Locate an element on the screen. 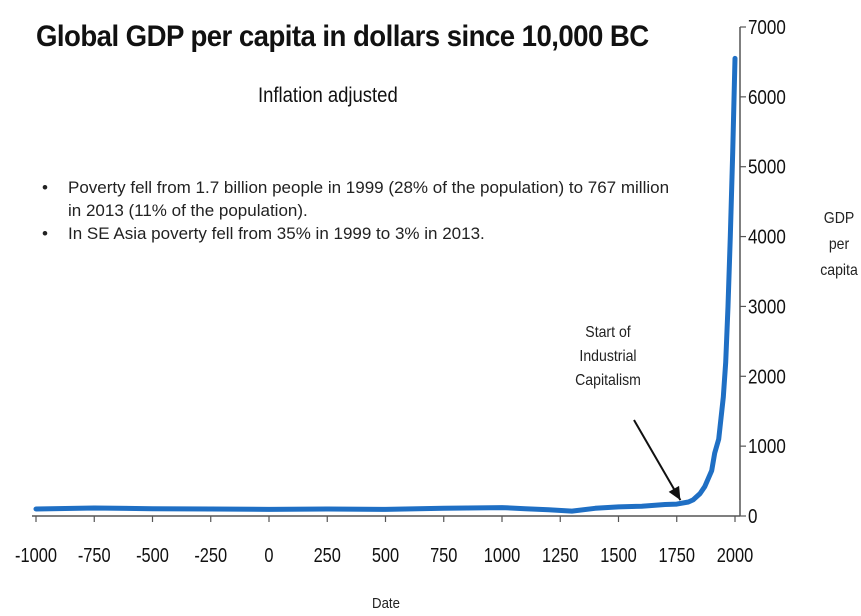 The image size is (861, 616). y-tick-labels: 0 1000 2000 3000 4000 5000 6000 7000 is located at coordinates (767, 272).